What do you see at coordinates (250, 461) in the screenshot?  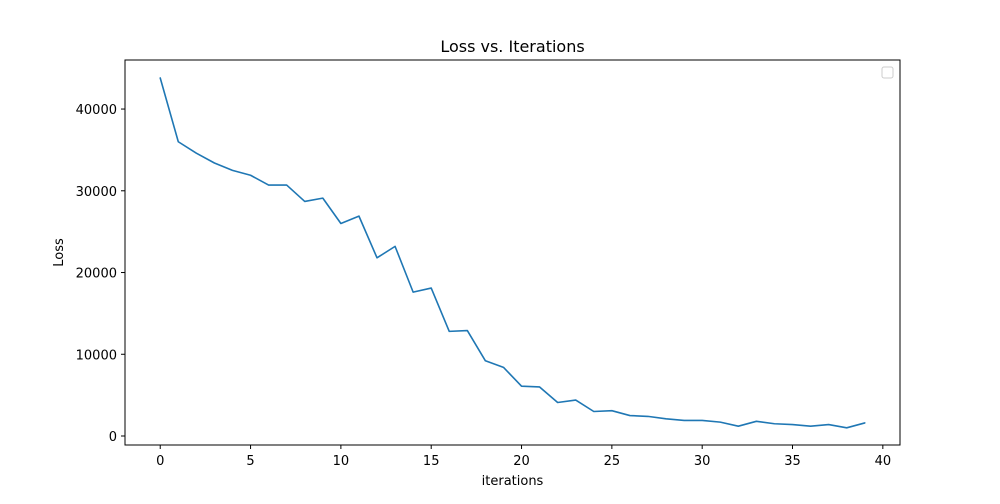 I see `x-tick-label: 5` at bounding box center [250, 461].